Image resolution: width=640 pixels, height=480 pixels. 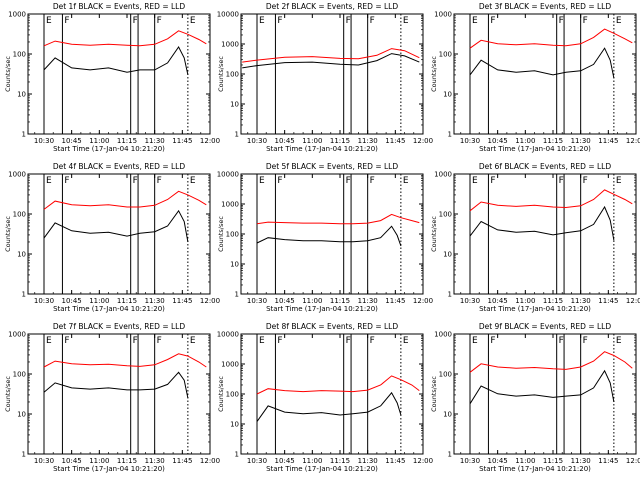 I want to click on panel-title: Det 9f BLACK = Events, RED = LLD, so click(x=545, y=326).